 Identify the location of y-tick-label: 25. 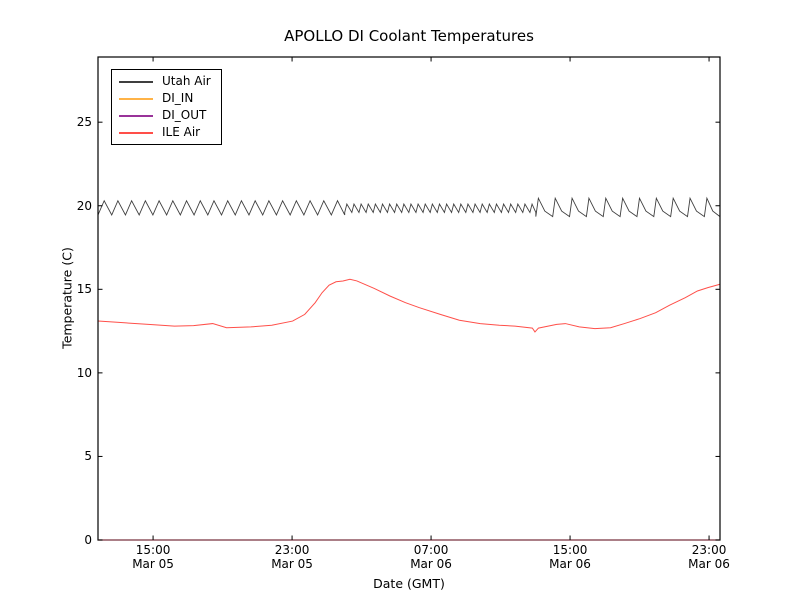
(84, 122).